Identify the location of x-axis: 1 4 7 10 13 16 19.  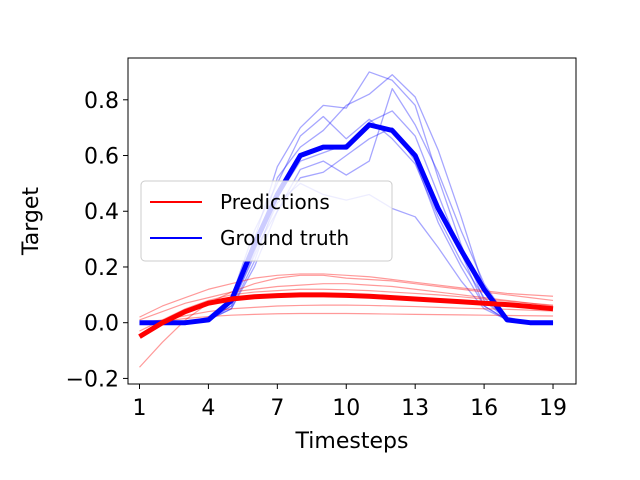
(349, 402).